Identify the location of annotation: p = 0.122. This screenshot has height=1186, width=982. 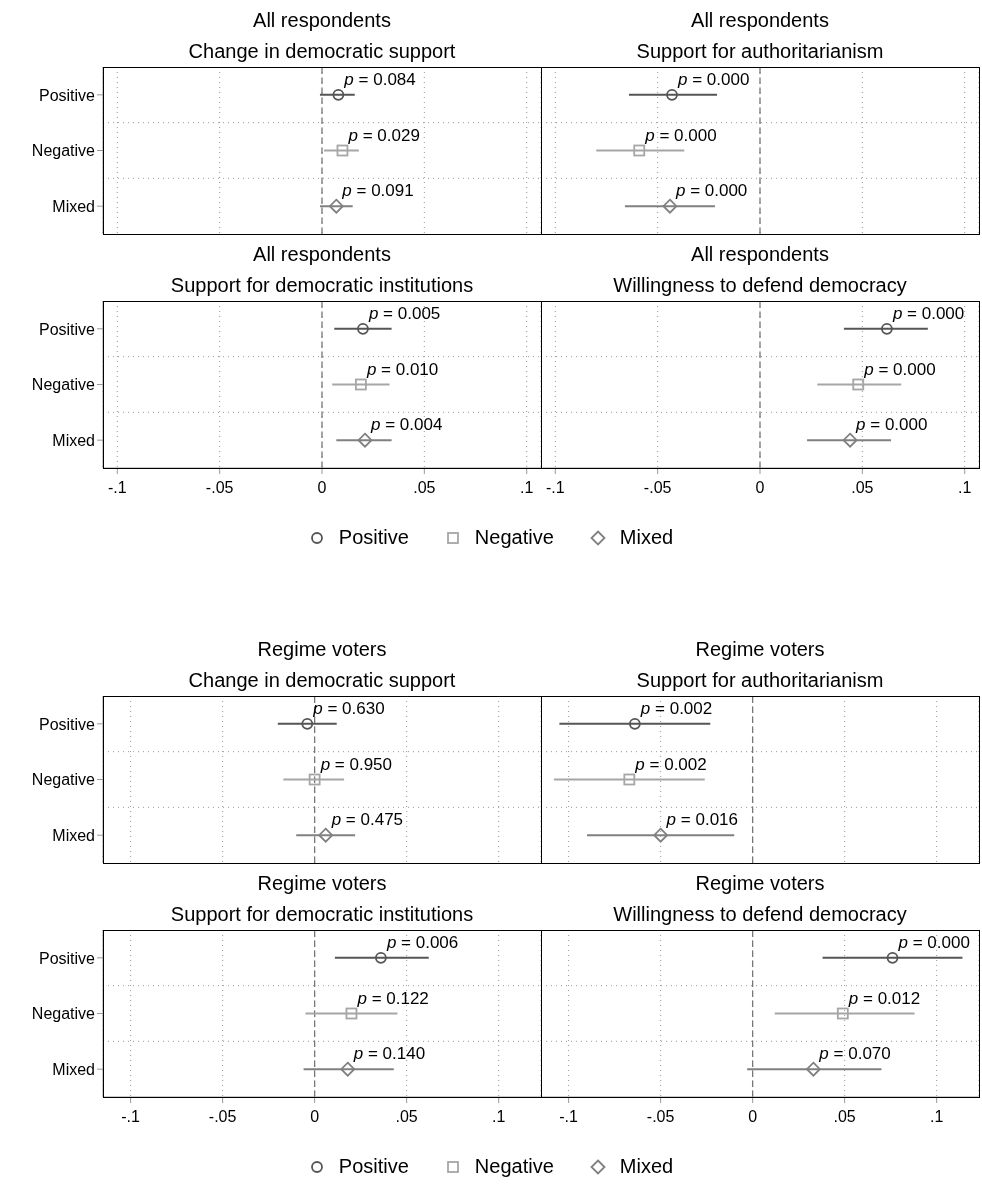
(392, 998).